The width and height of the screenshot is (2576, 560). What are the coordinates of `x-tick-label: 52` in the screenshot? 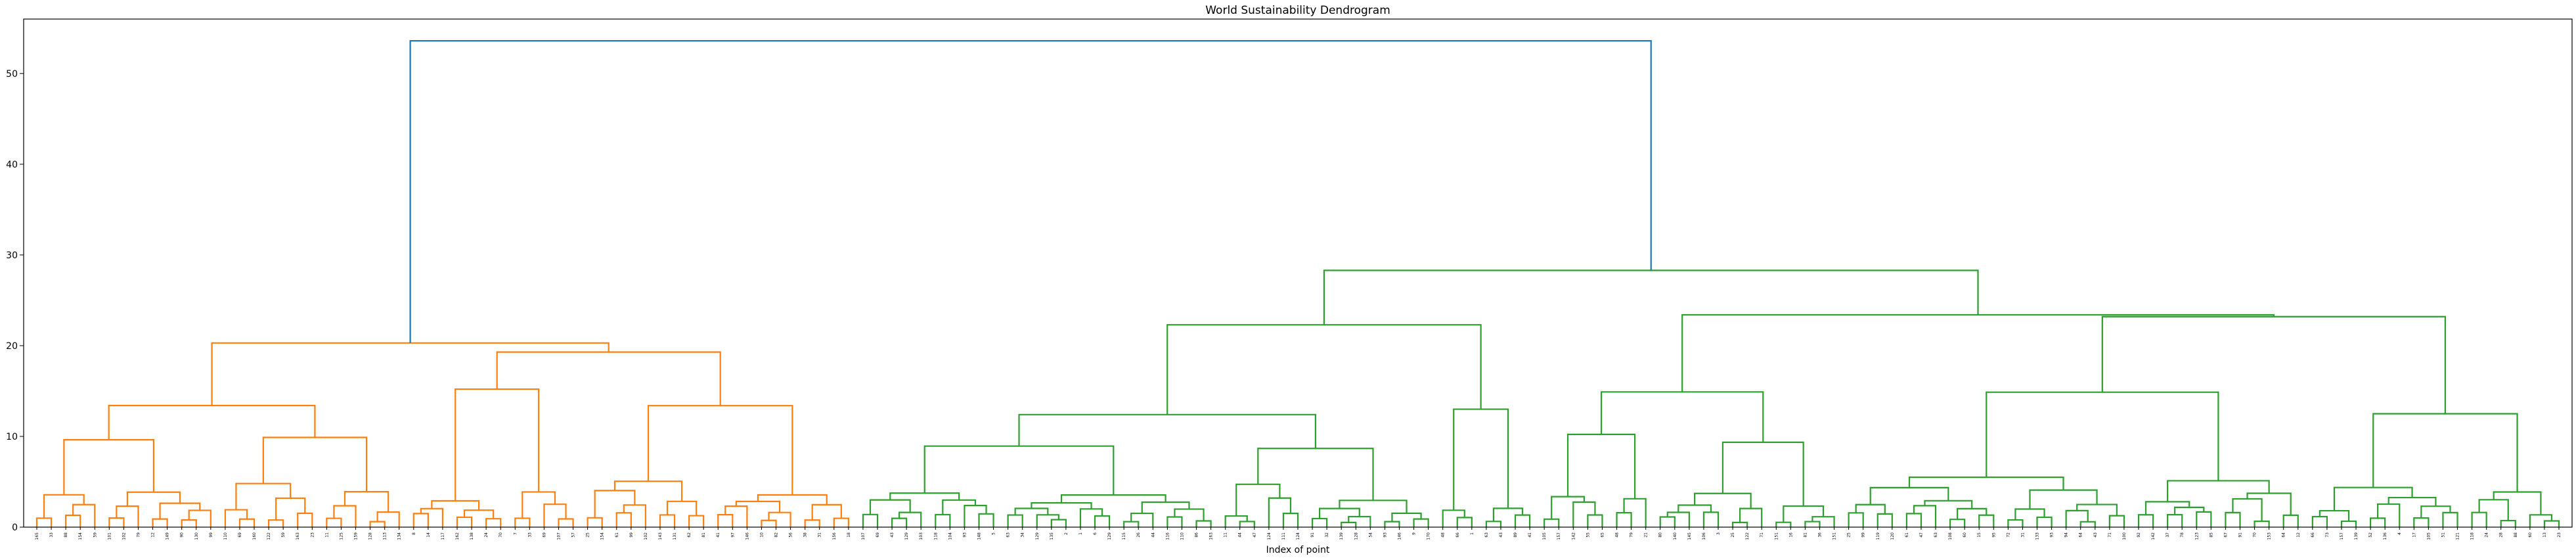 It's located at (2370, 535).